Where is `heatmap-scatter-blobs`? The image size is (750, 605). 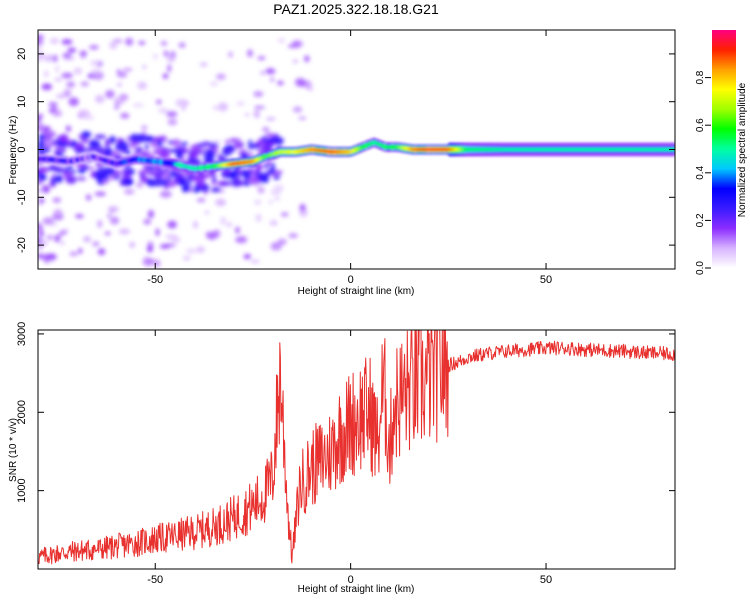 heatmap-scatter-blobs is located at coordinates (176, 151).